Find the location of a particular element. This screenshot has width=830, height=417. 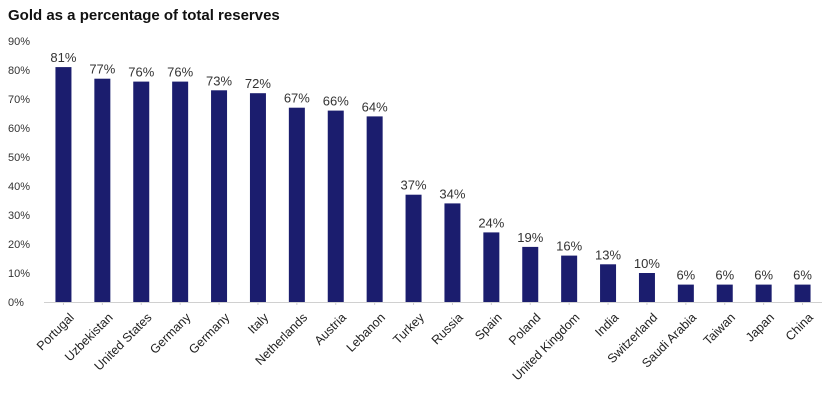

data-label: 64% is located at coordinates (375, 106).